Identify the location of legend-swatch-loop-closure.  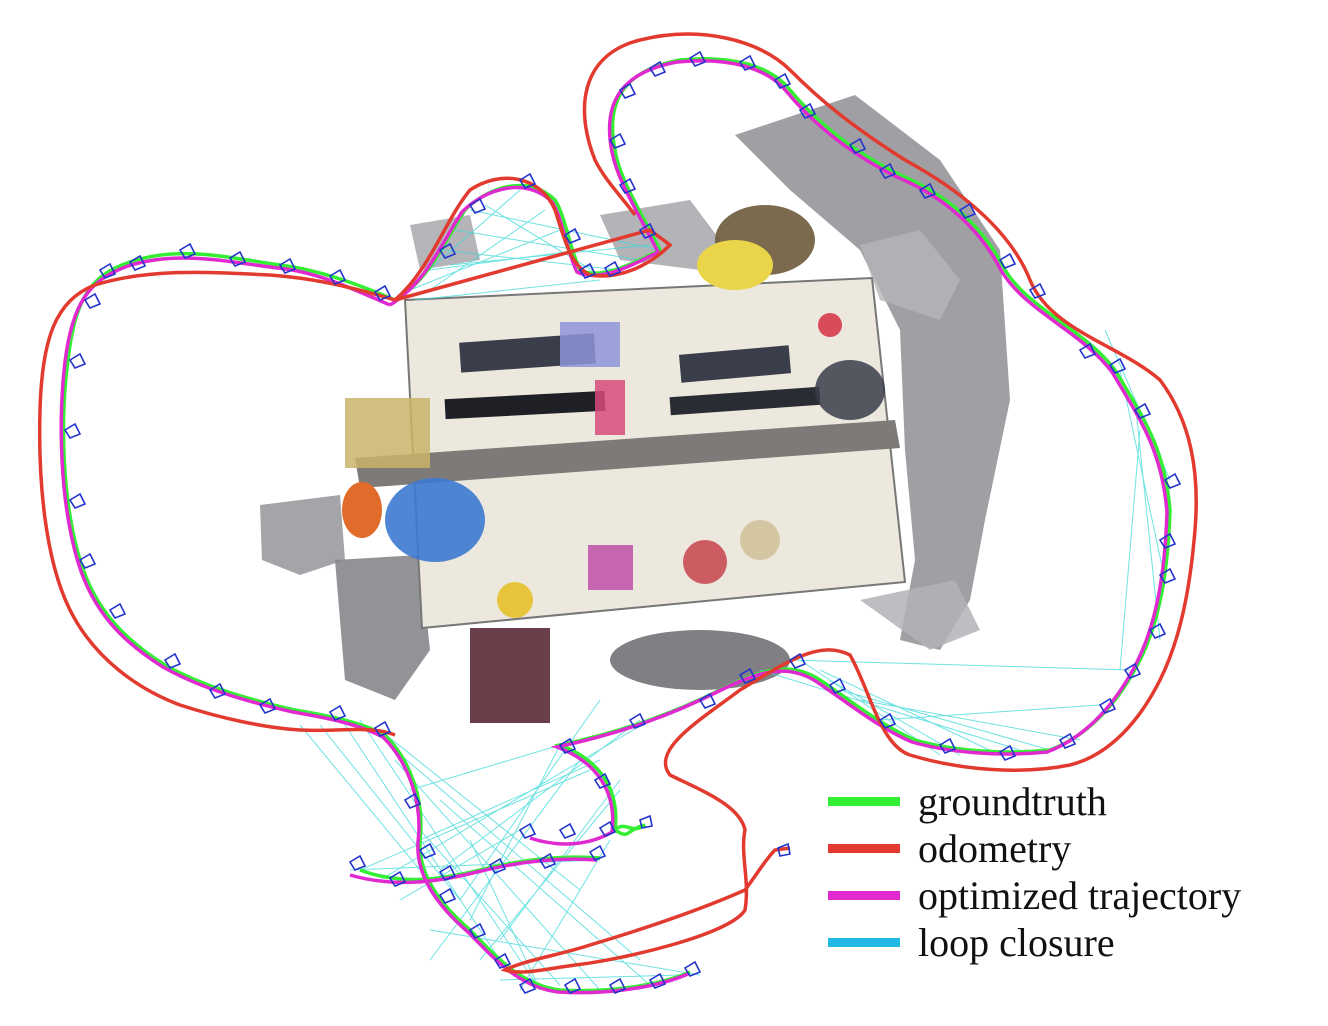
(864, 942).